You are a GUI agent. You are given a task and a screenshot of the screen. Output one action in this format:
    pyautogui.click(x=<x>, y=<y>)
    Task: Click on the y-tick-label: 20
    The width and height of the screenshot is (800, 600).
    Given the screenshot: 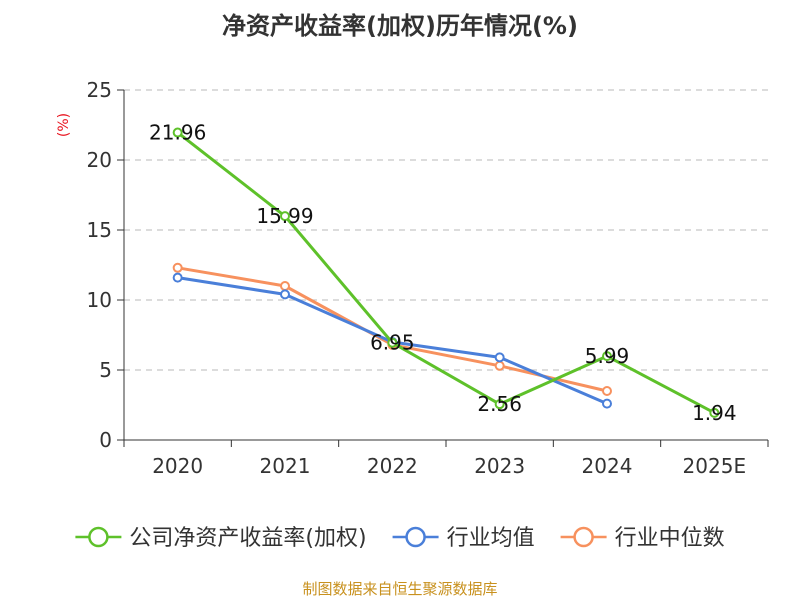 What is the action you would take?
    pyautogui.click(x=99, y=160)
    